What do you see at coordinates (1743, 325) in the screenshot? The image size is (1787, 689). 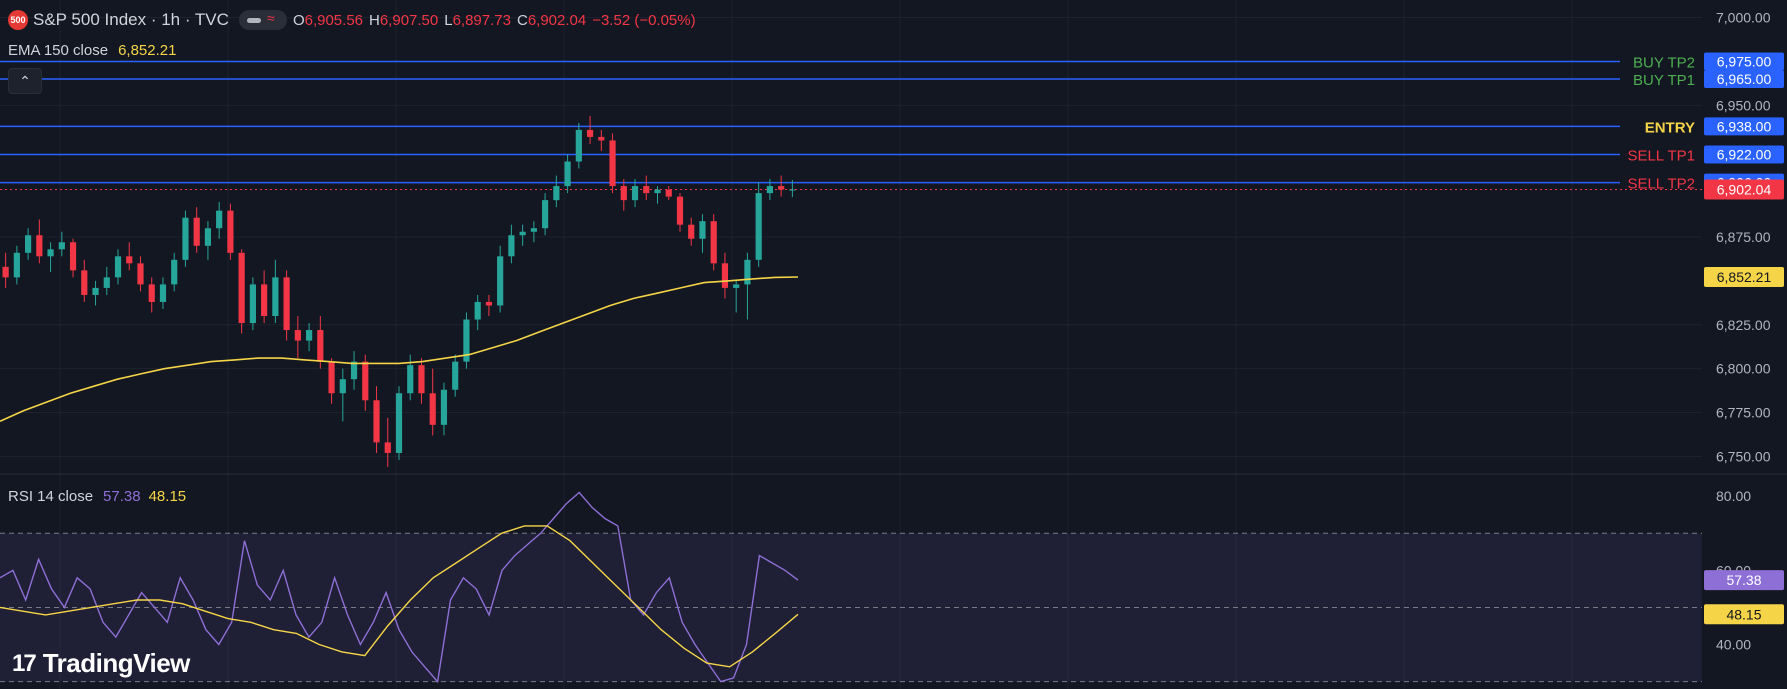 I see `price-tick-label: 6,825.00` at bounding box center [1743, 325].